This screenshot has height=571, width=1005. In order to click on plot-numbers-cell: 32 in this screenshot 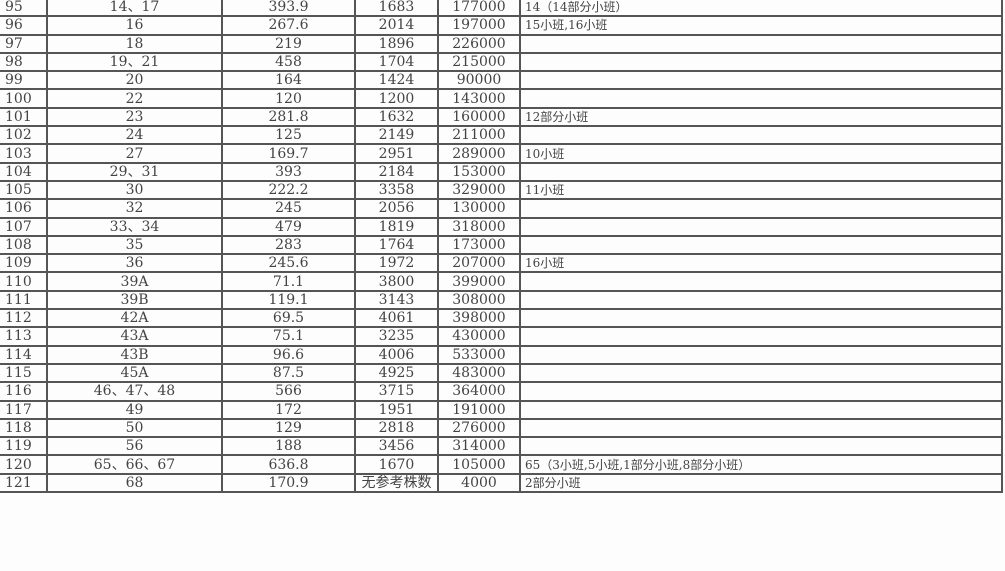, I will do `click(134, 208)`.